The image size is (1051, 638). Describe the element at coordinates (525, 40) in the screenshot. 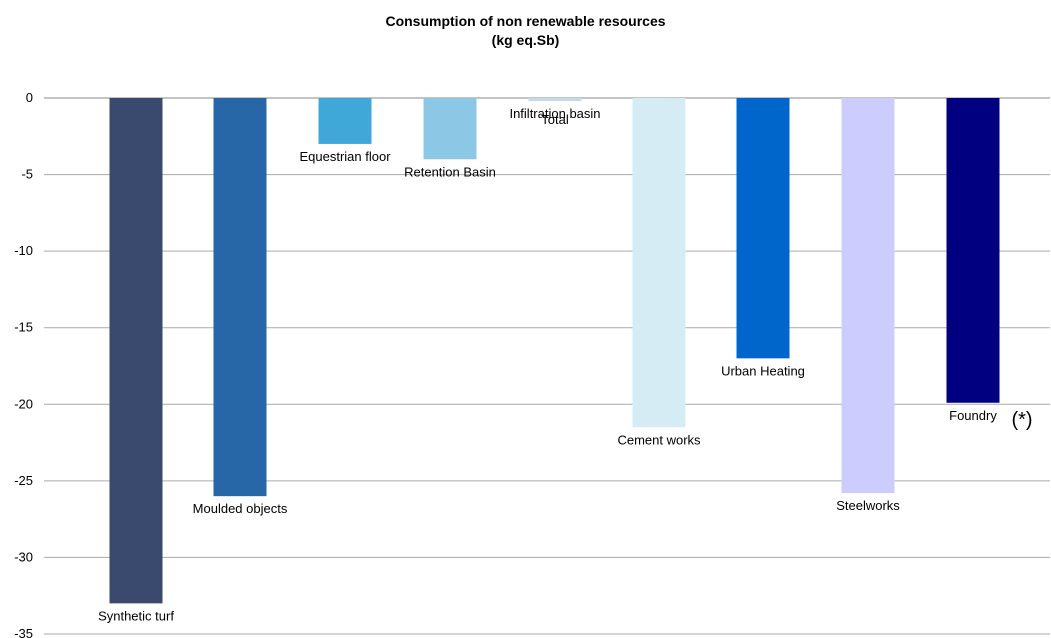

I see `chart-subtitle: (kg eq.Sb)` at that location.